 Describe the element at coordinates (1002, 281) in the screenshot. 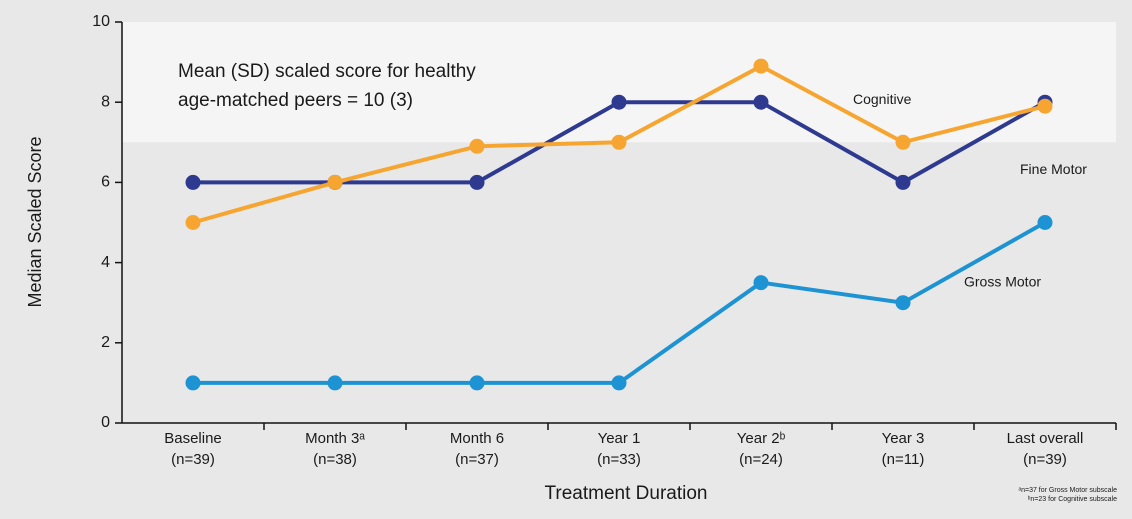

I see `series-label: Gross Motor` at that location.